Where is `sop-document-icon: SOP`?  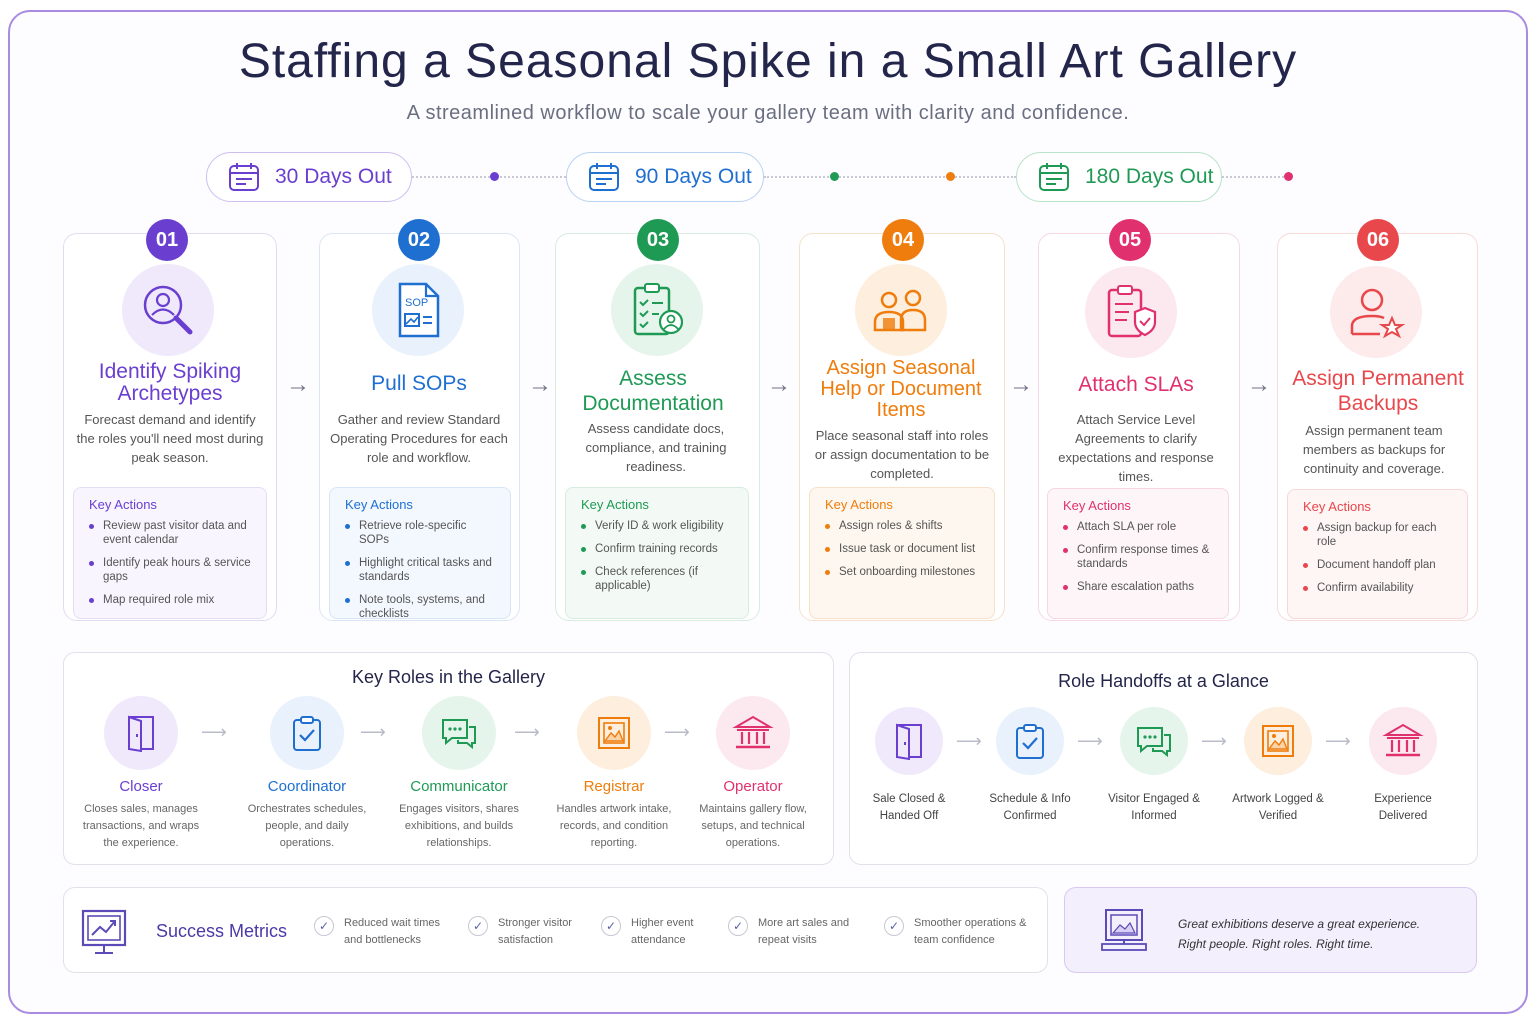 sop-document-icon: SOP is located at coordinates (419, 310).